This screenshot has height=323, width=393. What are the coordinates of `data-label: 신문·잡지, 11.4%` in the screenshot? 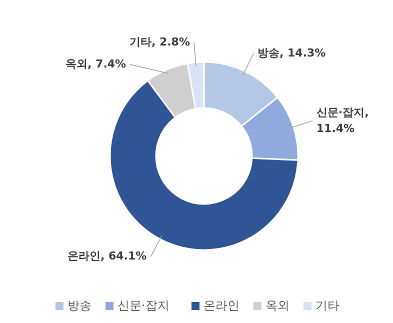 It's located at (342, 120).